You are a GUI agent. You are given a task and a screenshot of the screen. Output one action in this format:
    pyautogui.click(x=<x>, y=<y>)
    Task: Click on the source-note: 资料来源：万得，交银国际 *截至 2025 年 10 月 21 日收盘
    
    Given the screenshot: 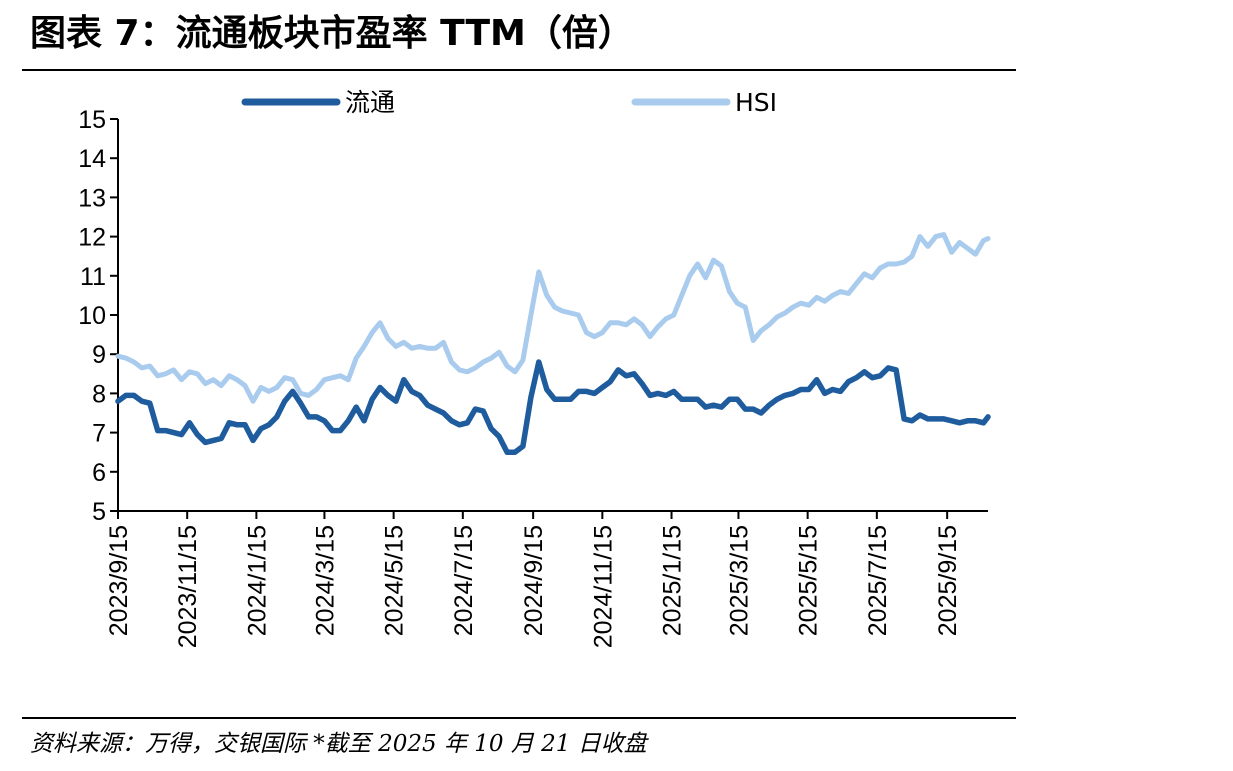 What is the action you would take?
    pyautogui.click(x=338, y=744)
    